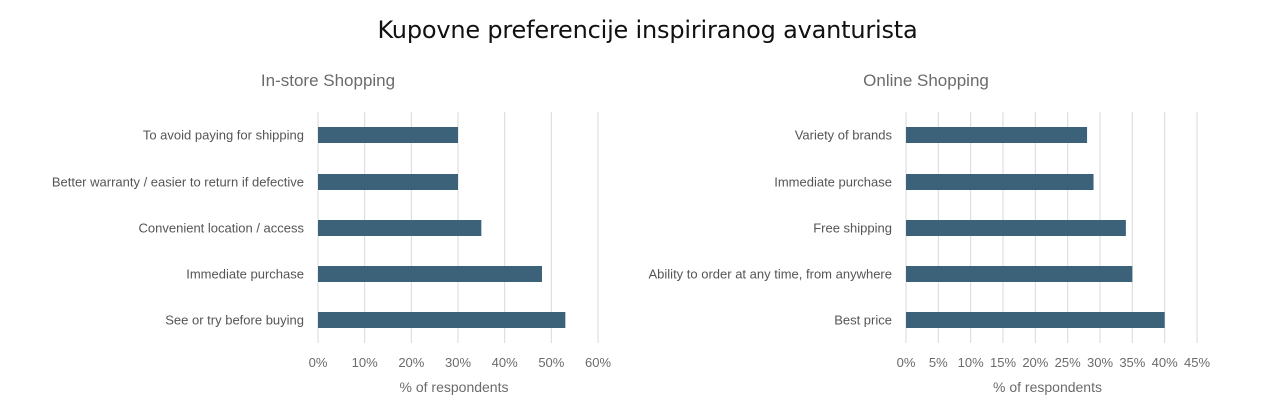  I want to click on instore-tick-label: 50%, so click(551, 362).